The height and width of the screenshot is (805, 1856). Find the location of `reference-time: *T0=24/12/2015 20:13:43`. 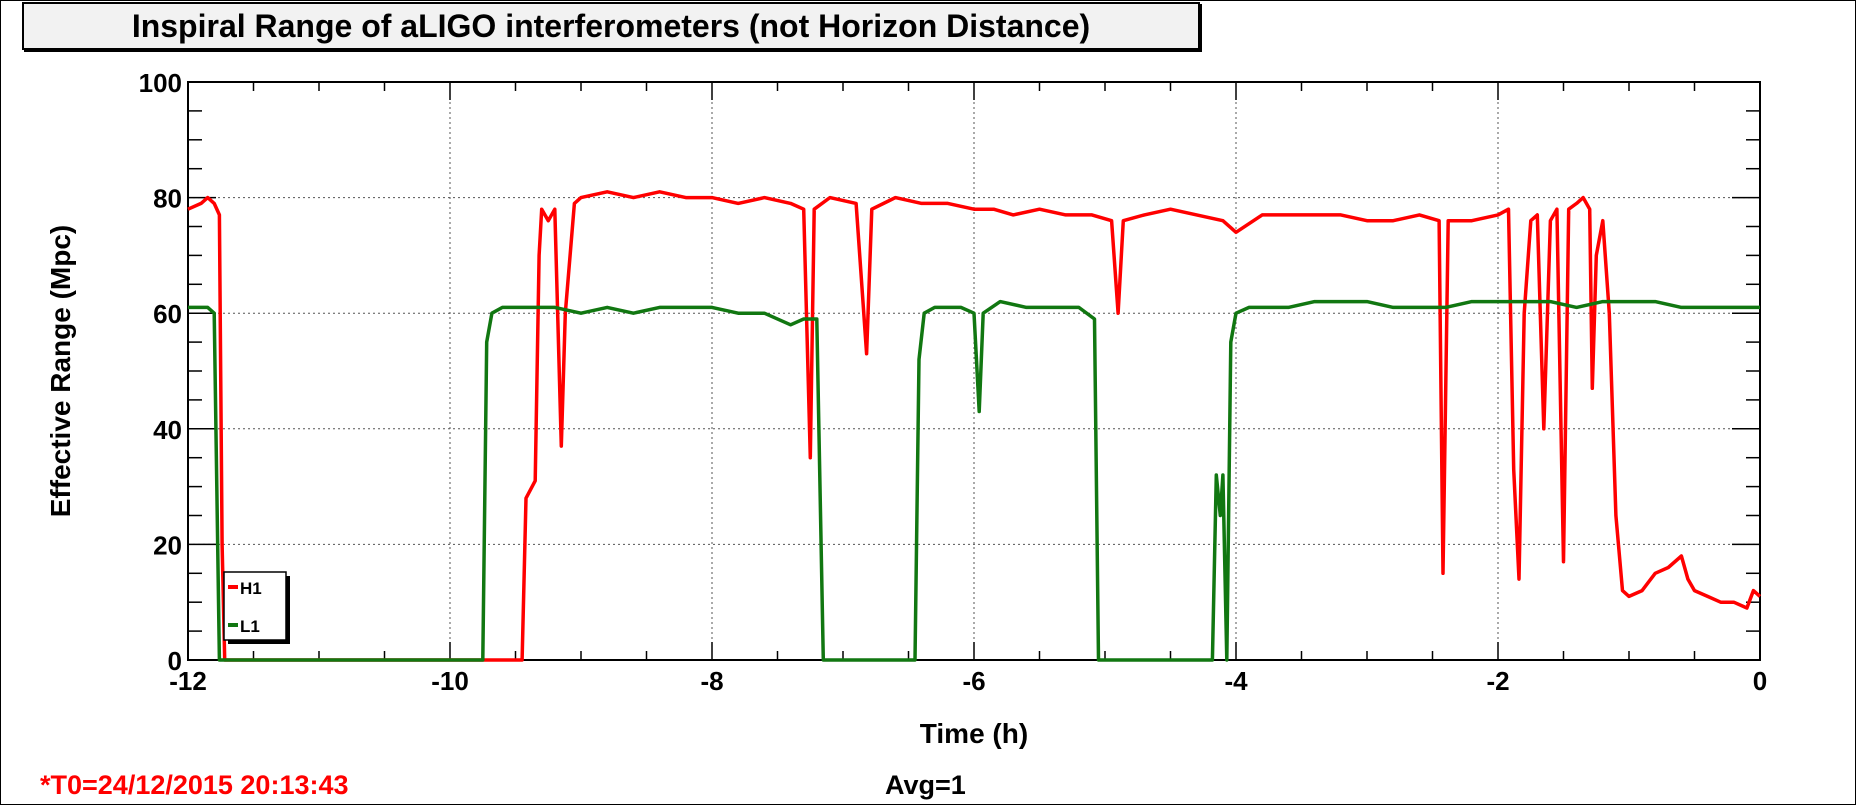

reference-time: *T0=24/12/2015 20:13:43 is located at coordinates (194, 785).